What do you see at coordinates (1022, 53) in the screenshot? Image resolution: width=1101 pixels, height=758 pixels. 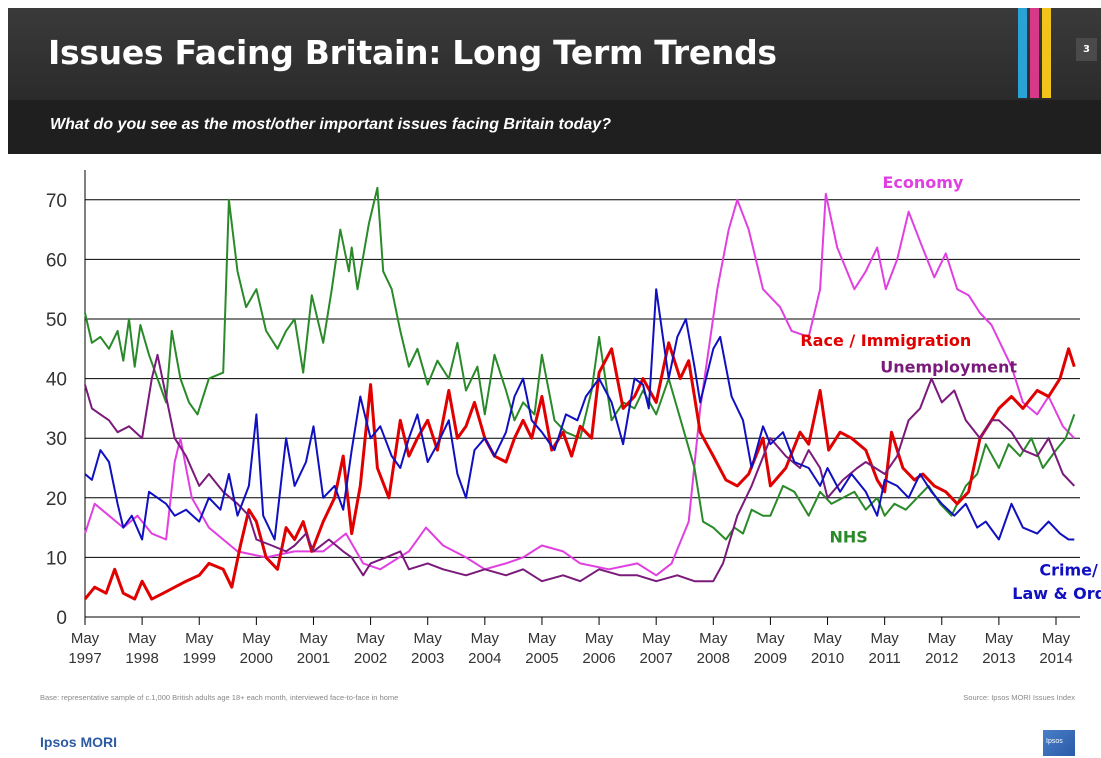 I see `stripe-blue` at bounding box center [1022, 53].